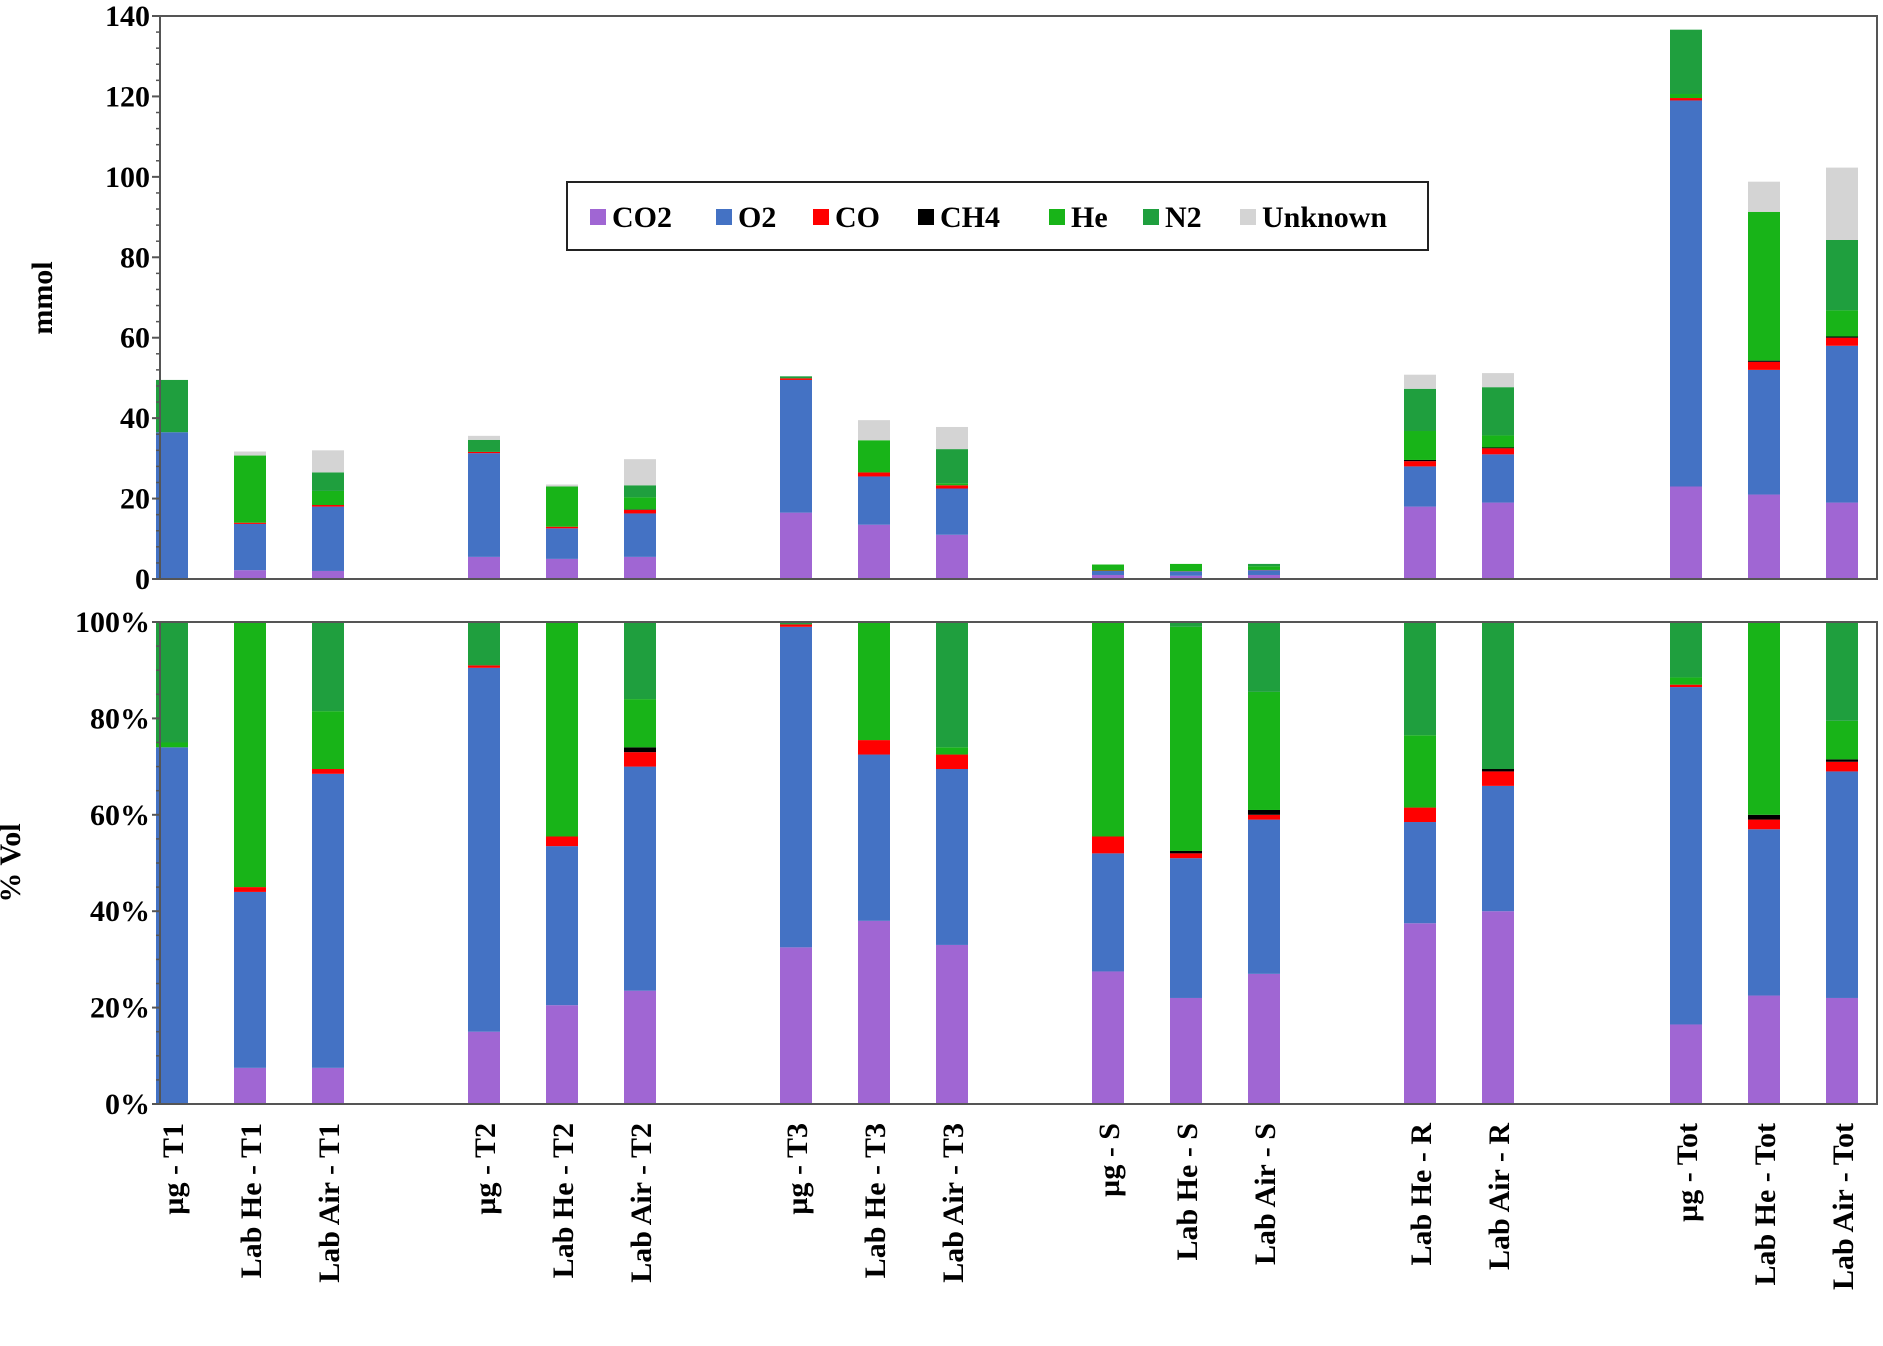 This screenshot has height=1346, width=1883. What do you see at coordinates (1264, 897) in the screenshot?
I see `bar-vol-lab-air-s-o2` at bounding box center [1264, 897].